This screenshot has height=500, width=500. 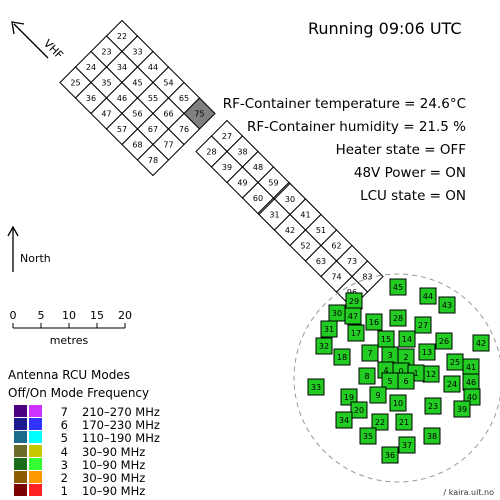 I want to click on hba-antenna-label: 45, so click(x=398, y=287).